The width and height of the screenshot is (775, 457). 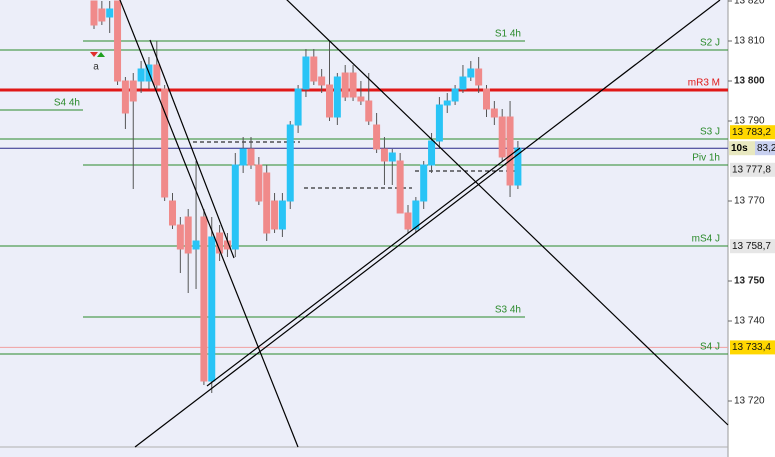 I want to click on price-box-label: 13 758,7, so click(x=751, y=246).